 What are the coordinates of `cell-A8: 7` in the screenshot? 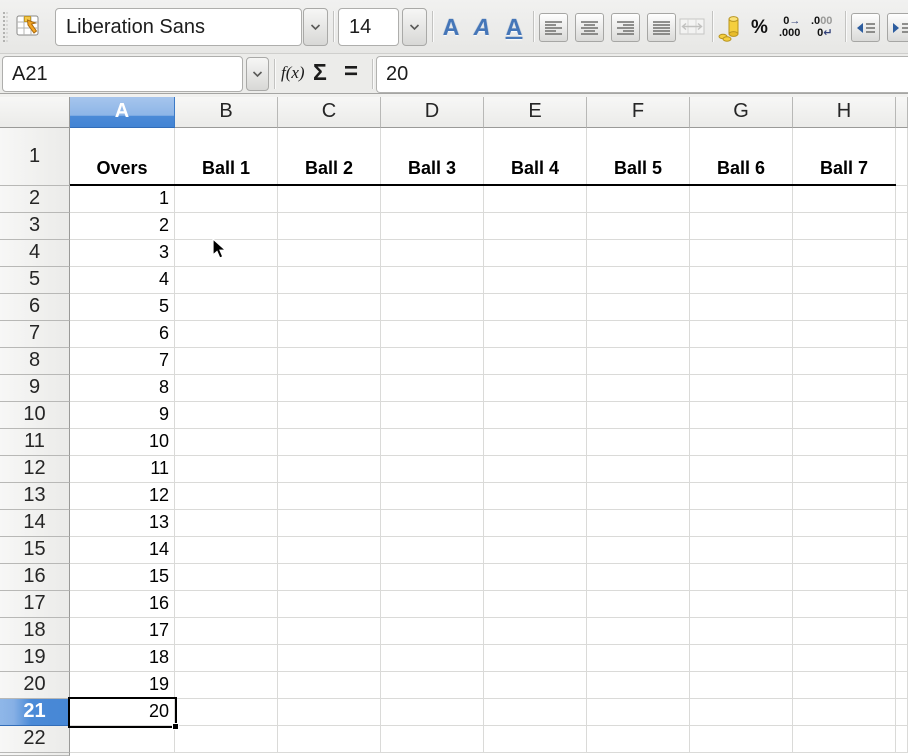 It's located at (122, 361).